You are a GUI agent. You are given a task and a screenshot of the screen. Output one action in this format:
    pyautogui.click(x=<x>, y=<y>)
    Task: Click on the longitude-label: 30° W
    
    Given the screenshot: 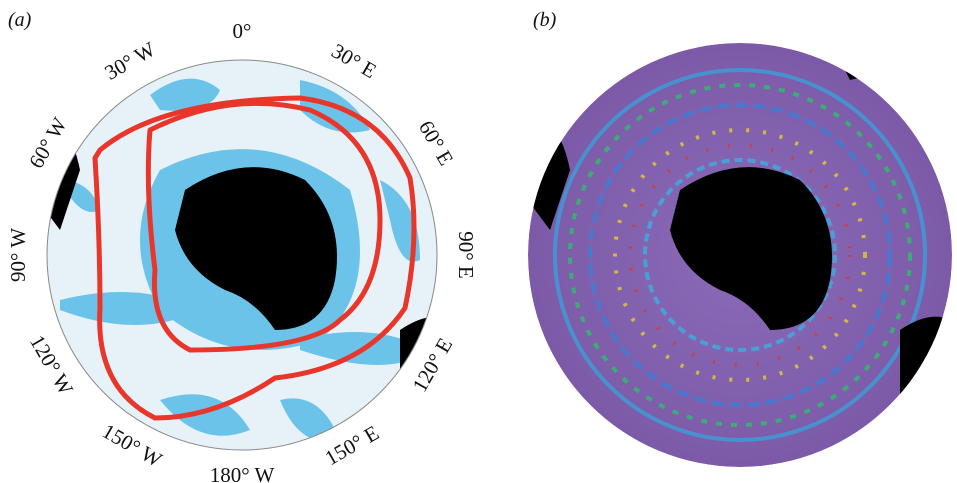 What is the action you would take?
    pyautogui.click(x=129, y=61)
    